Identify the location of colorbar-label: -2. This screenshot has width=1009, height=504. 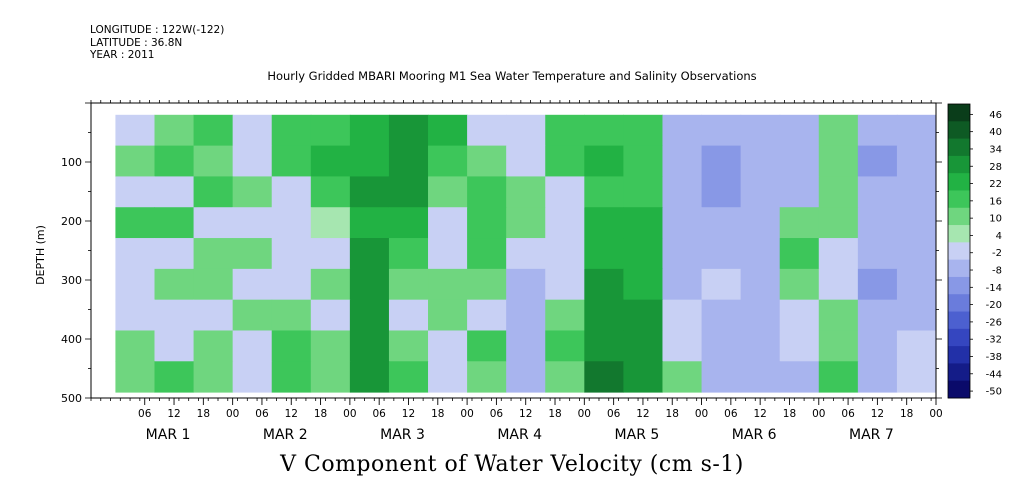
(997, 253).